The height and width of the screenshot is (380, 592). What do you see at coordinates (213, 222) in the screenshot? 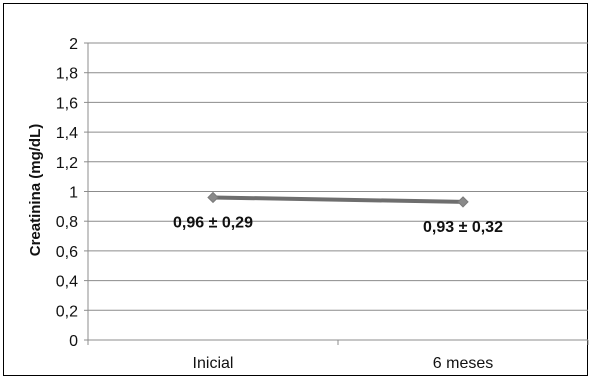
I see `data-label: 0,96 ± 0,29` at bounding box center [213, 222].